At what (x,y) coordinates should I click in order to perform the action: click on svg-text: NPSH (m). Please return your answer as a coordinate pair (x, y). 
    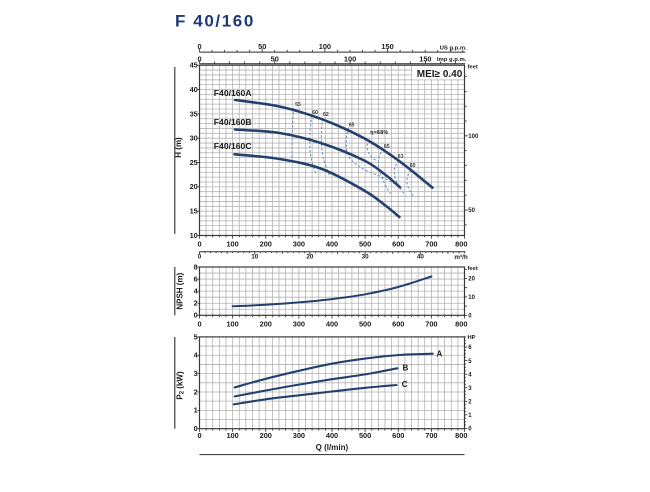
    Looking at the image, I should click on (180, 290).